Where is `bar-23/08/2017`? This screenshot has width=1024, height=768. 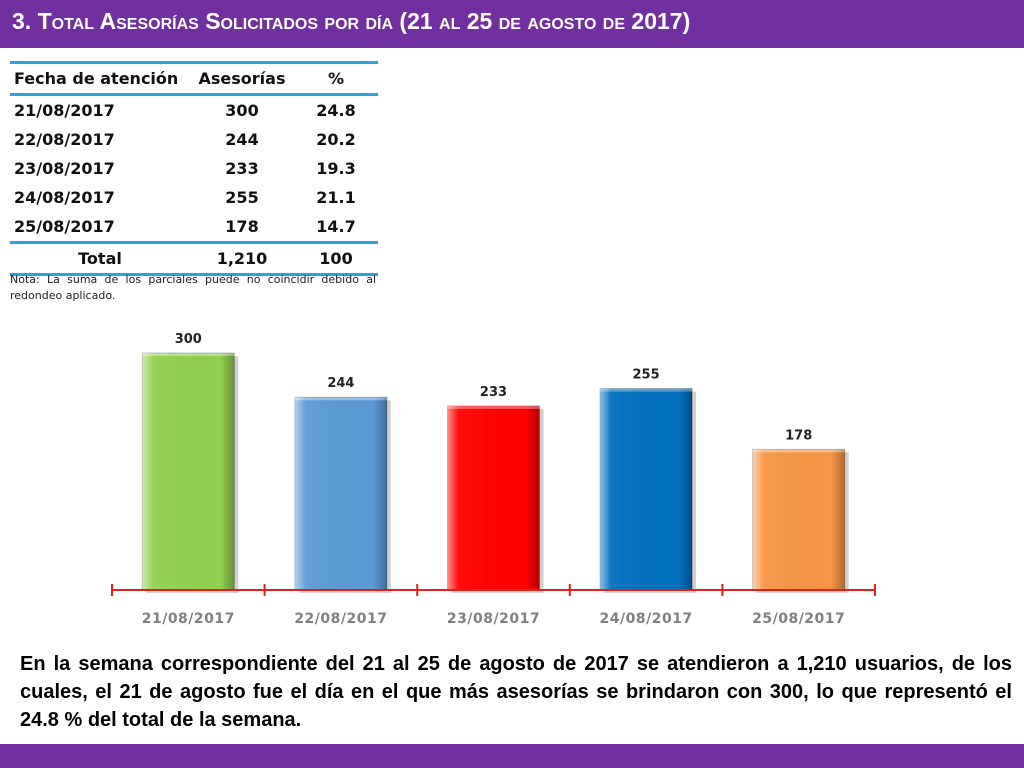
bar-23/08/2017 is located at coordinates (495, 499).